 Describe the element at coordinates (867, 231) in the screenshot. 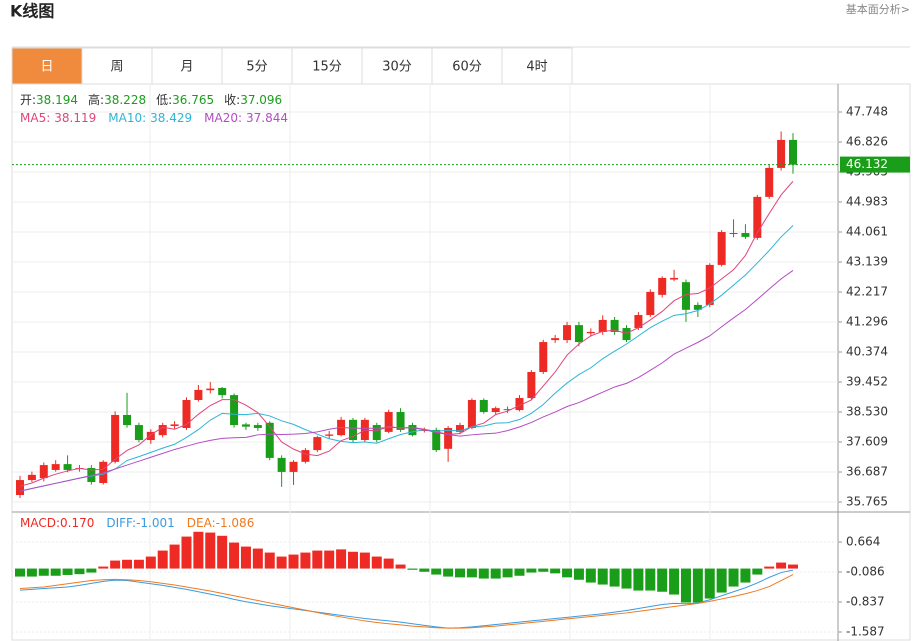

I see `y-tick-label: 44.061` at that location.